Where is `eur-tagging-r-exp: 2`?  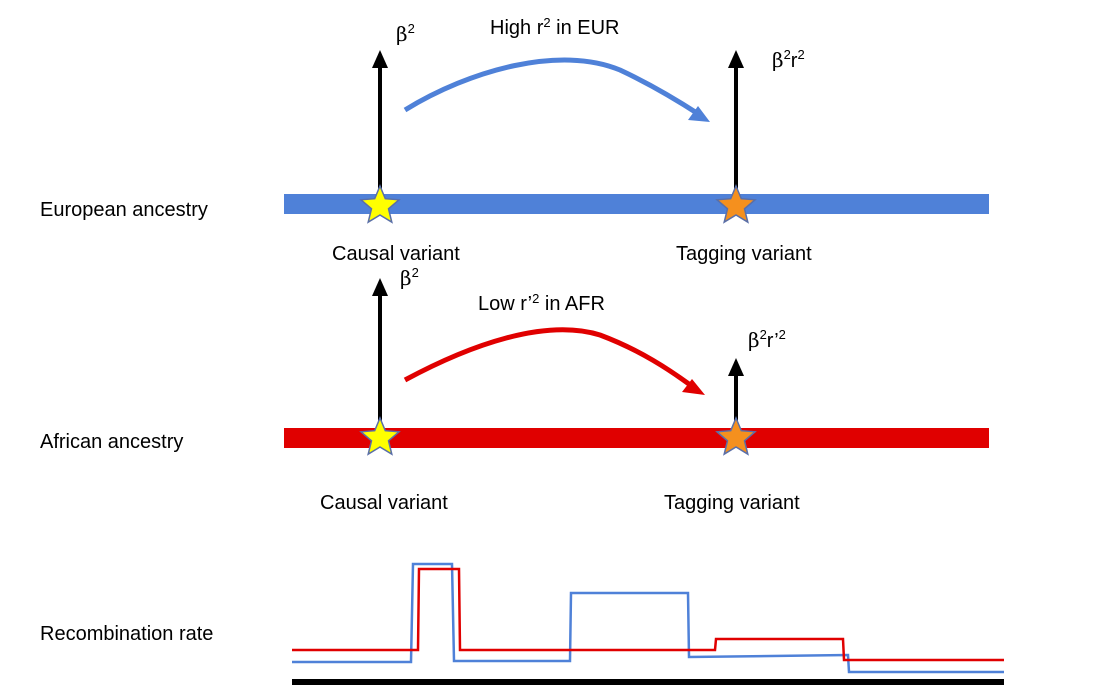 eur-tagging-r-exp: 2 is located at coordinates (801, 54).